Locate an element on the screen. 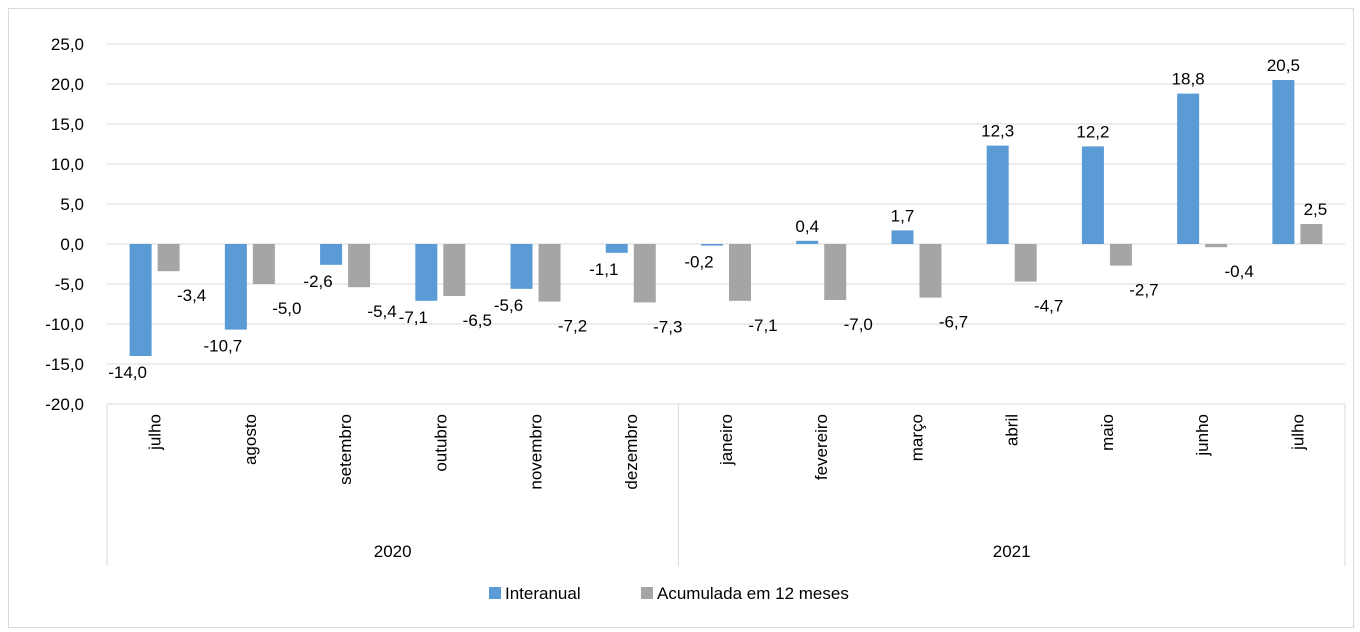 The image size is (1360, 632). data-label: 12,2 is located at coordinates (1092, 131).